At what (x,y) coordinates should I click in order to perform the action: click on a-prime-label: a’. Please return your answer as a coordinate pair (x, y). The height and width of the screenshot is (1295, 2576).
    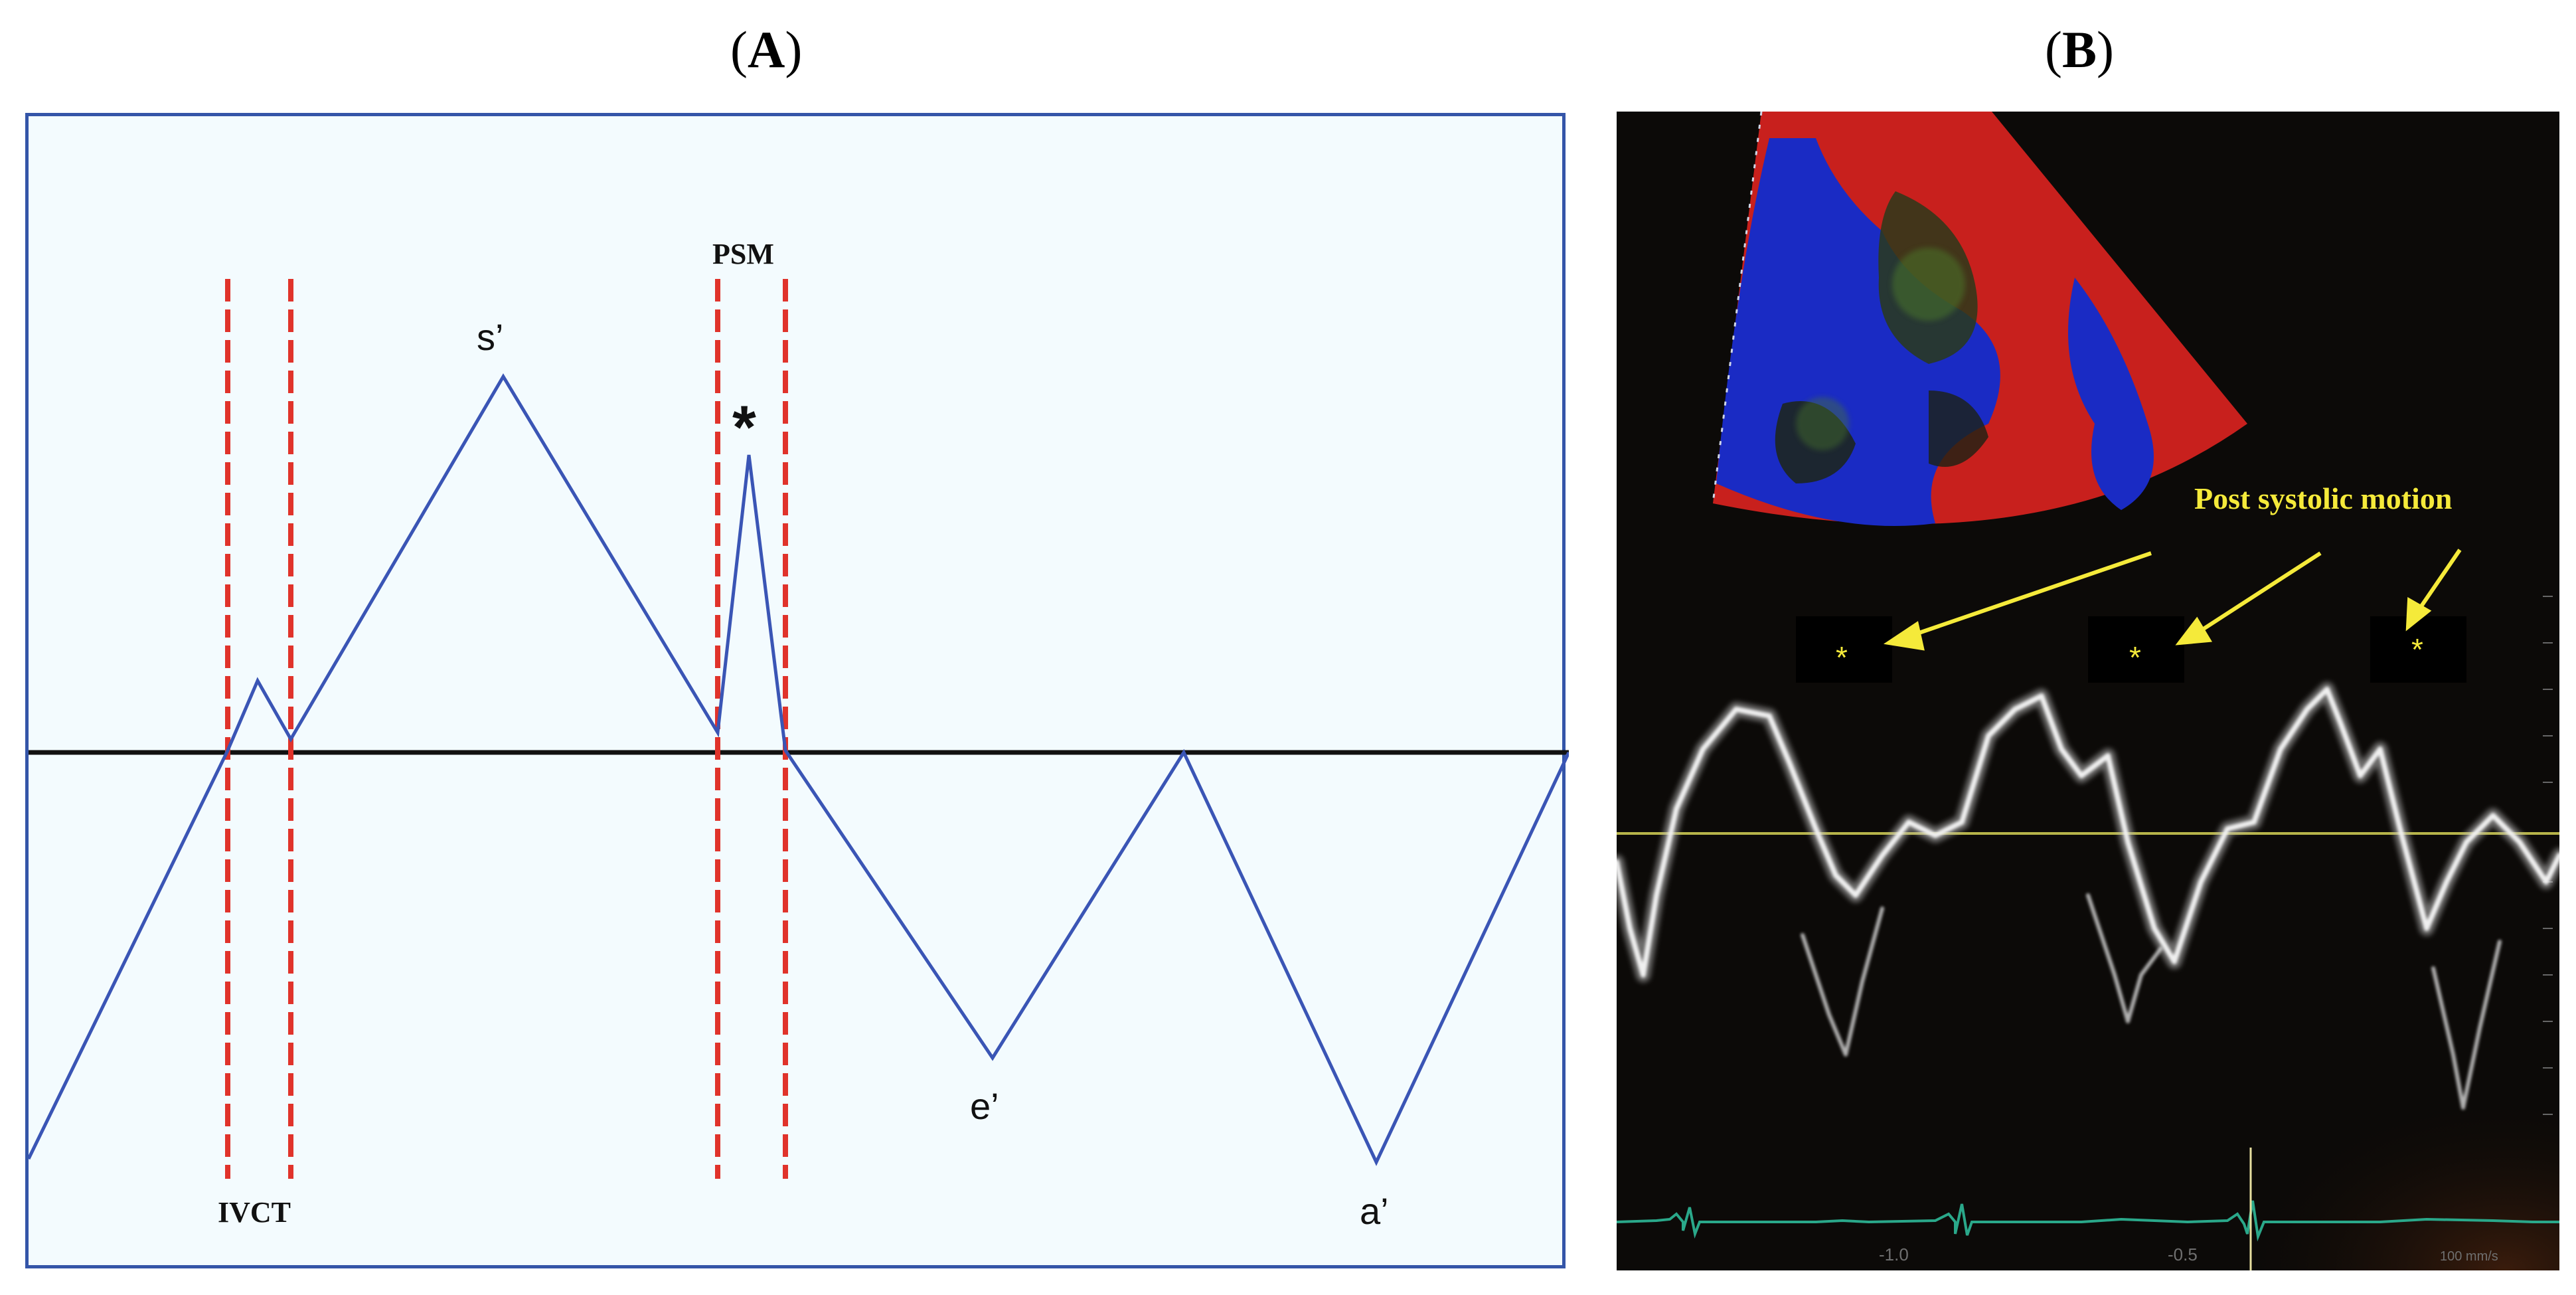
    Looking at the image, I should click on (1374, 1211).